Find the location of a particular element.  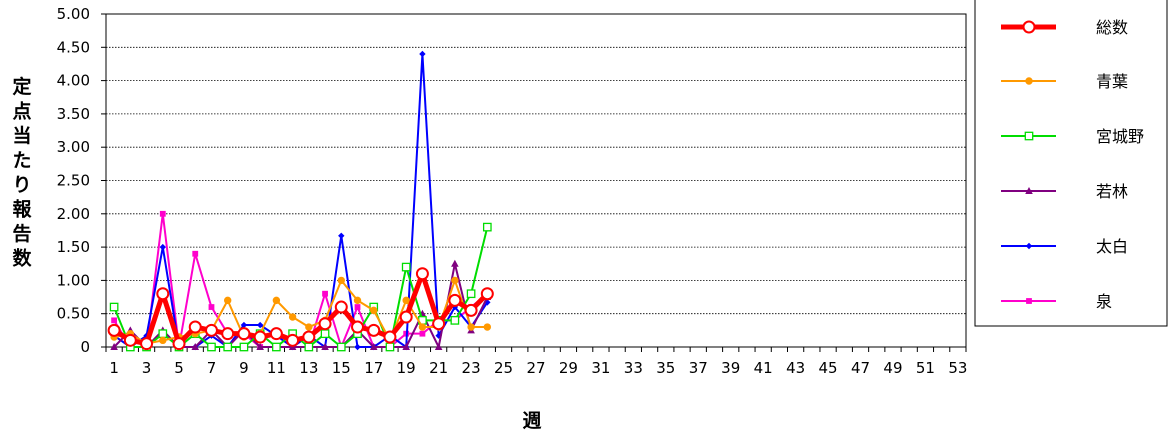

series-line is located at coordinates (301, 309).